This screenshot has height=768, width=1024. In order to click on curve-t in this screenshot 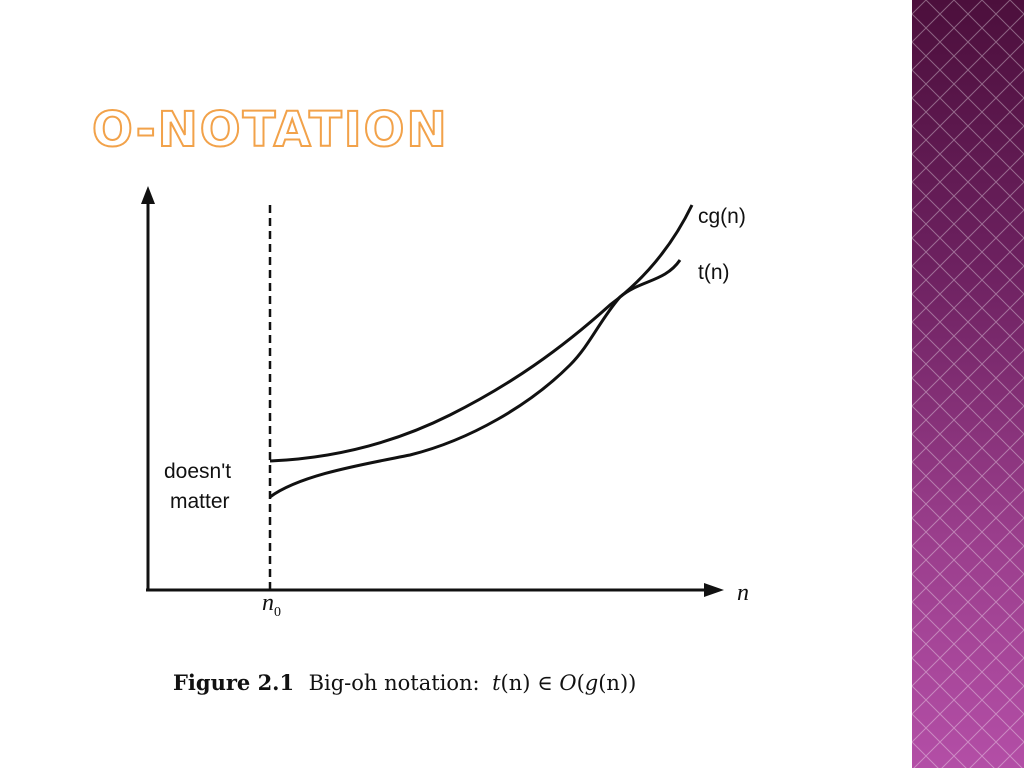, I will do `click(475, 379)`.